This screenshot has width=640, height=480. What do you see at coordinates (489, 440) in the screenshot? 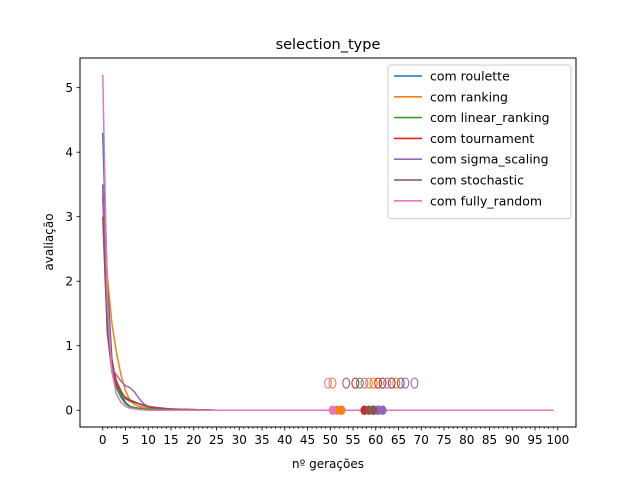
I see `x-tick-label: 85` at bounding box center [489, 440].